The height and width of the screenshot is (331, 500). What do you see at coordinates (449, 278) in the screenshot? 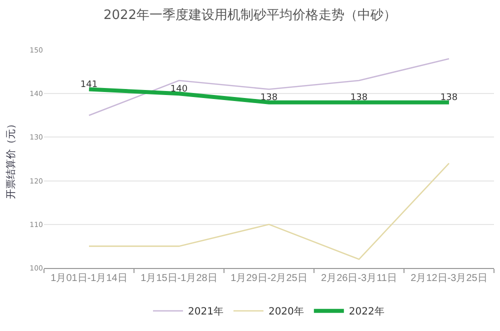
I see `x-tick-label: 2月12日-3月25日` at bounding box center [449, 278].